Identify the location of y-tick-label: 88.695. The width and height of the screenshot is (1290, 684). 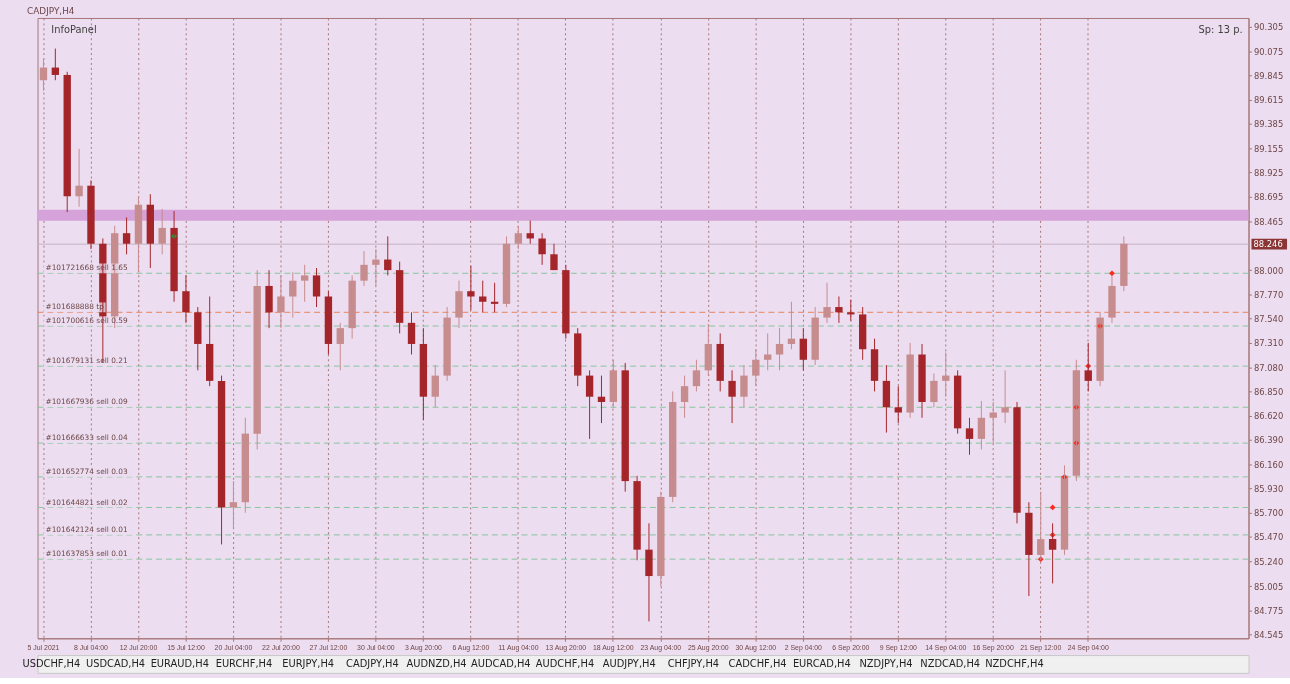
(1268, 197).